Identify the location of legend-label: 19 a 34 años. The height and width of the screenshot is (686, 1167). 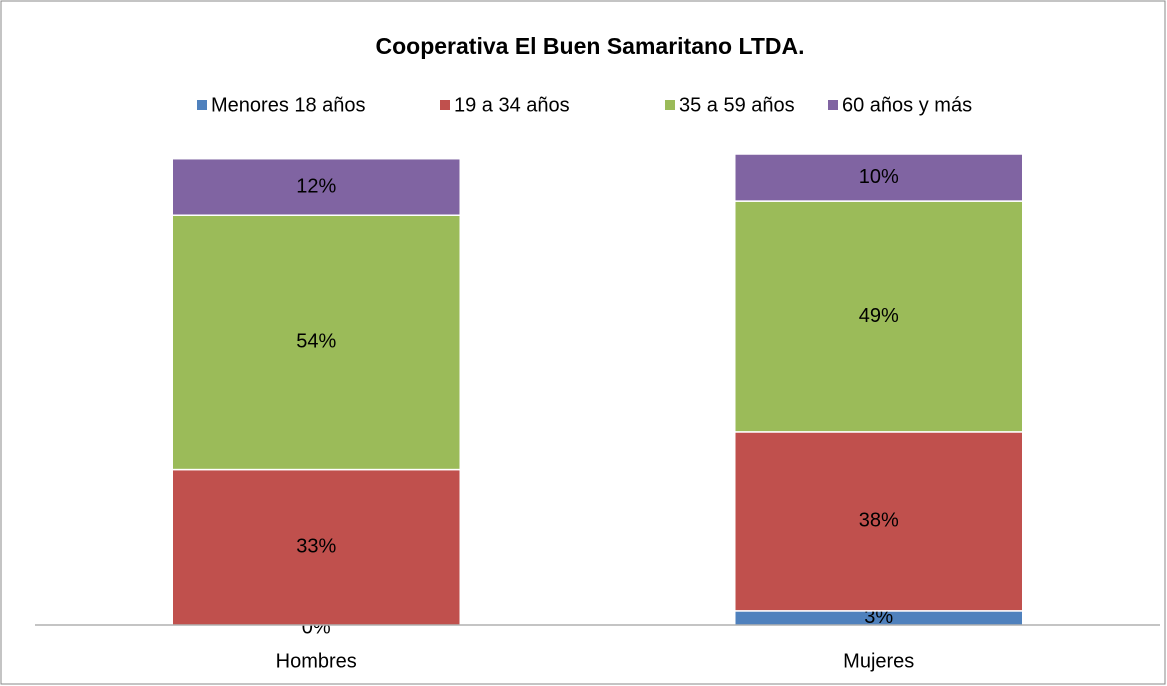
(512, 105).